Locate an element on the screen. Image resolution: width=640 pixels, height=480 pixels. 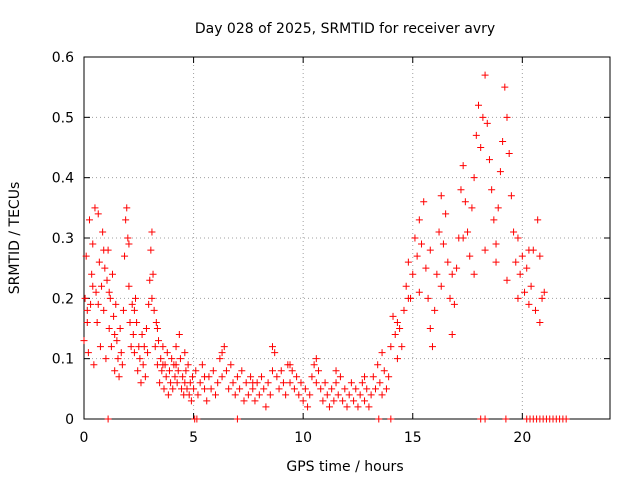
x-tick-label: 15 is located at coordinates (413, 438).